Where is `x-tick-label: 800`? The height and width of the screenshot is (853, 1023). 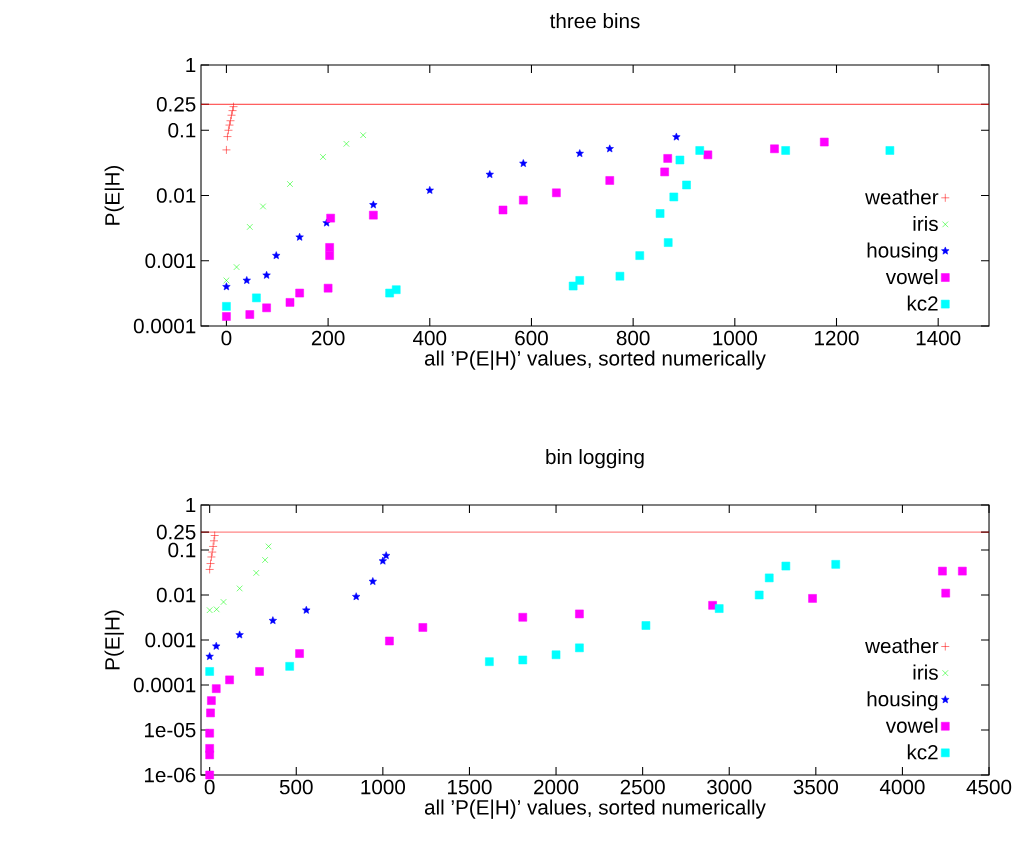
x-tick-label: 800 is located at coordinates (633, 338).